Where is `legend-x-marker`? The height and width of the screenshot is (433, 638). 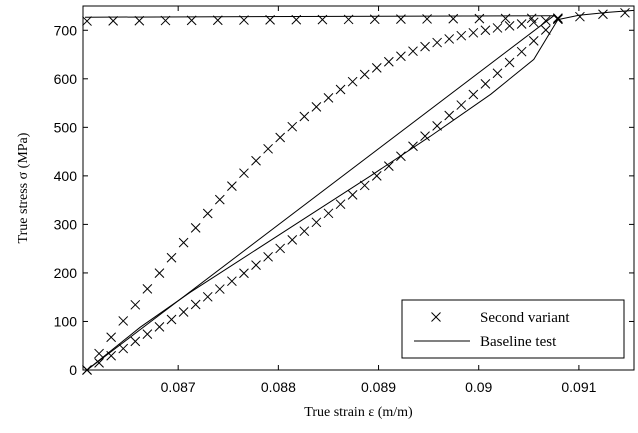
legend-x-marker is located at coordinates (436, 317).